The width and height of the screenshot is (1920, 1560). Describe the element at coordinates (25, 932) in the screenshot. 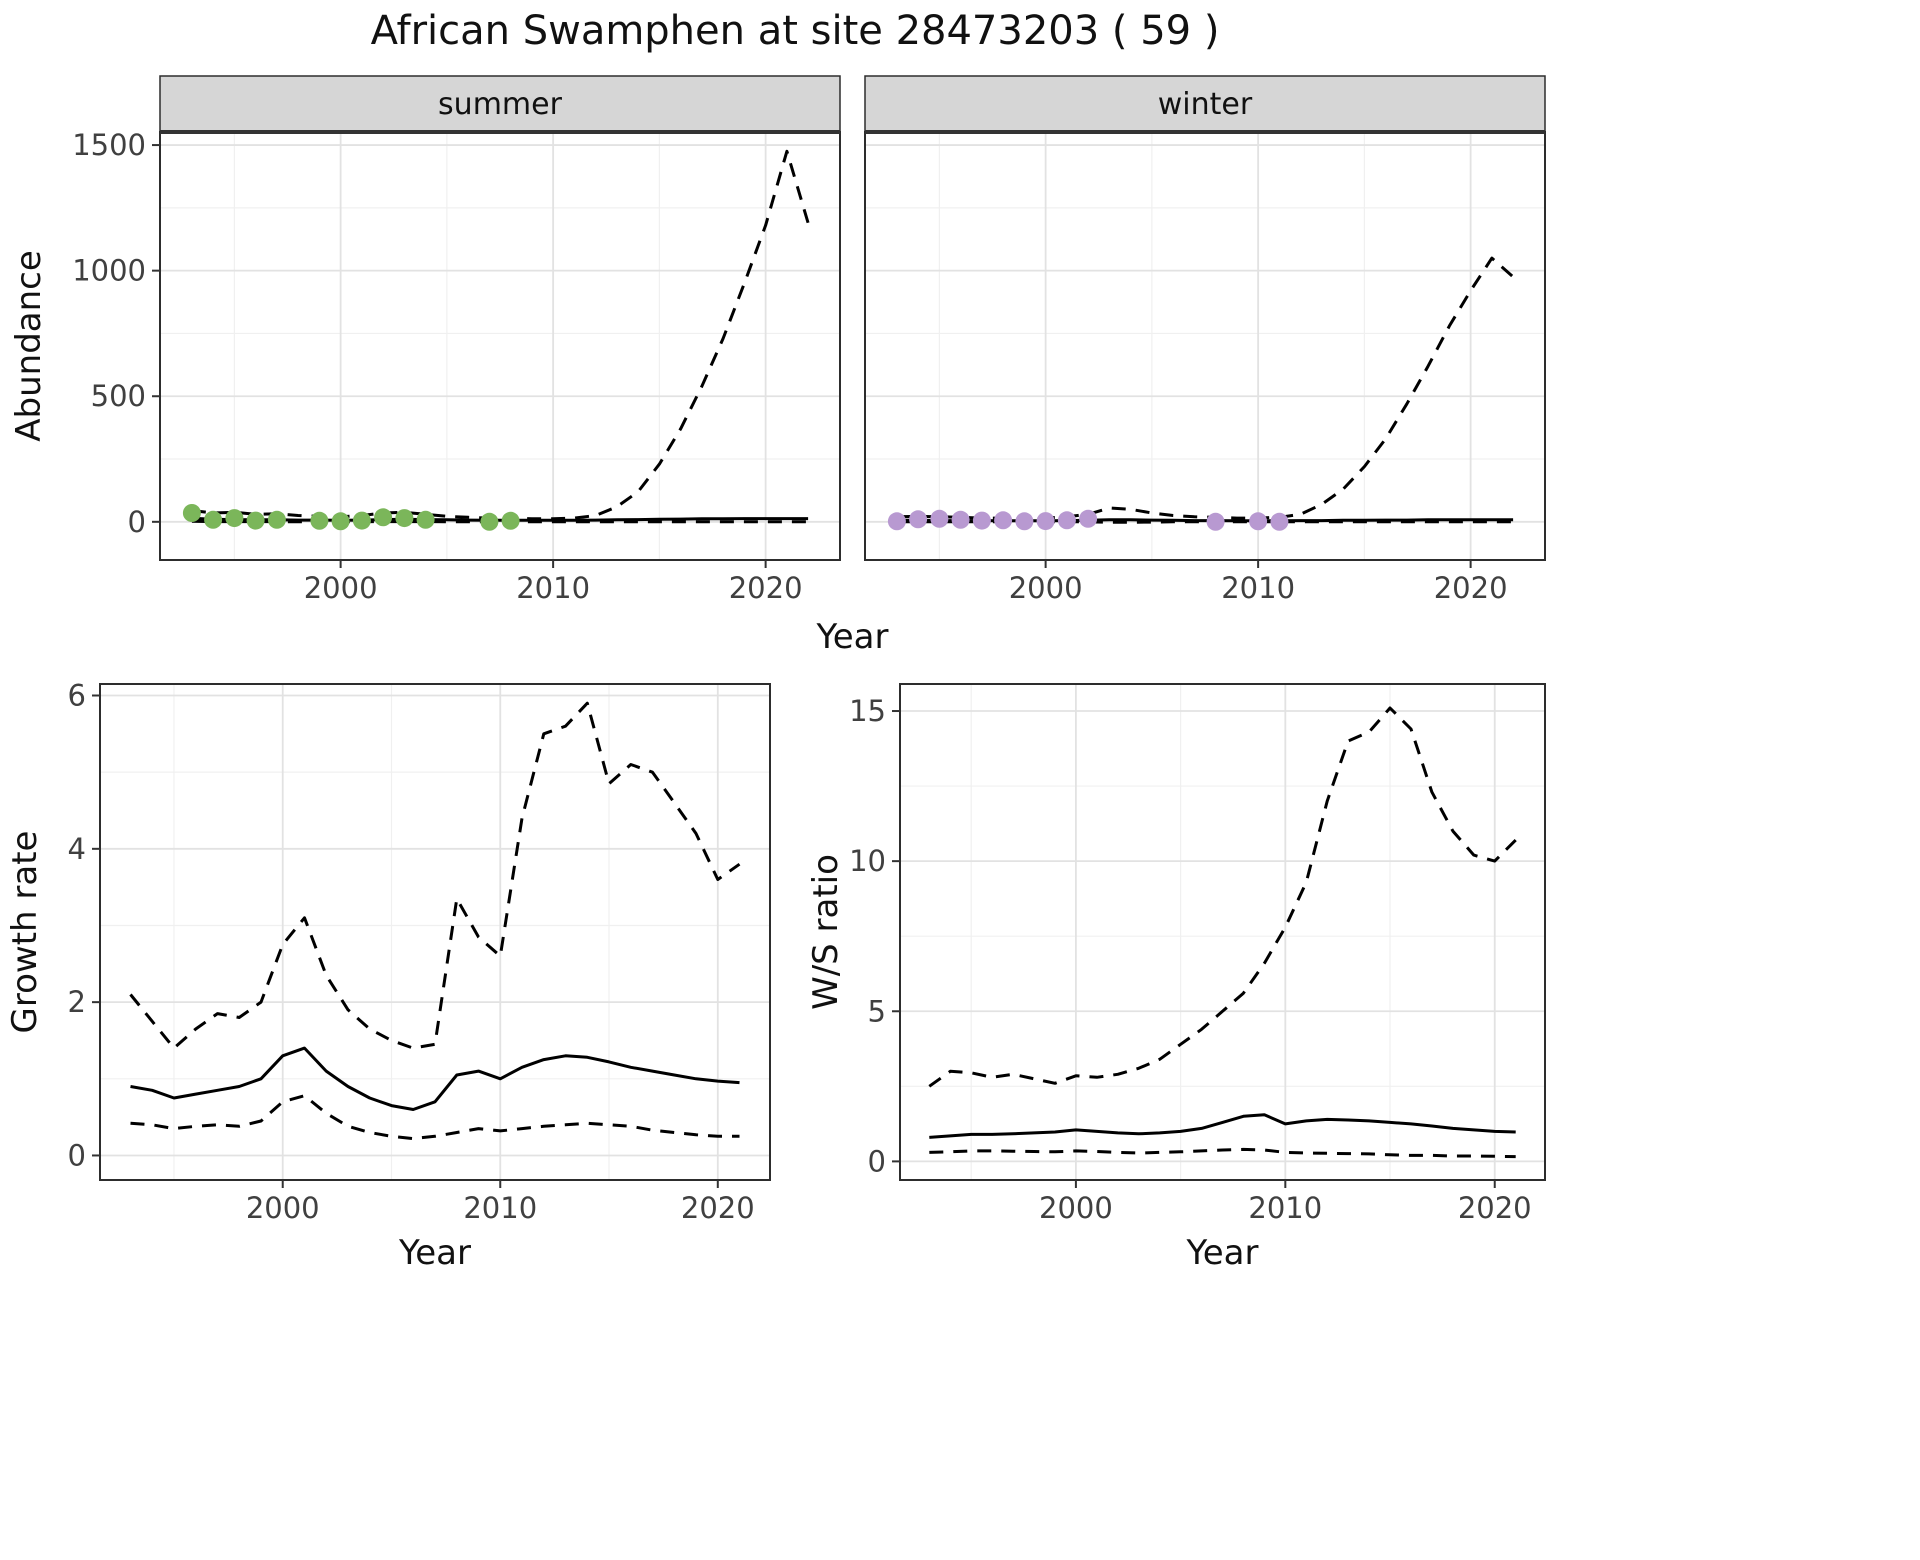

I see `y-axis-title: Growth rate` at that location.